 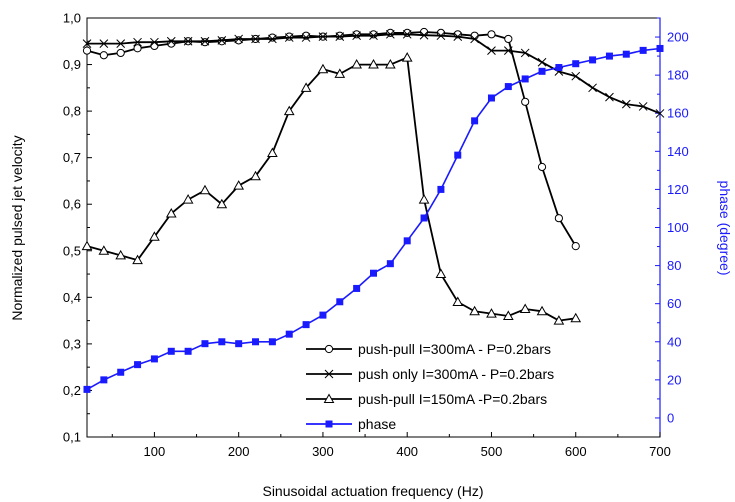 I want to click on series-x, so click(x=373, y=73).